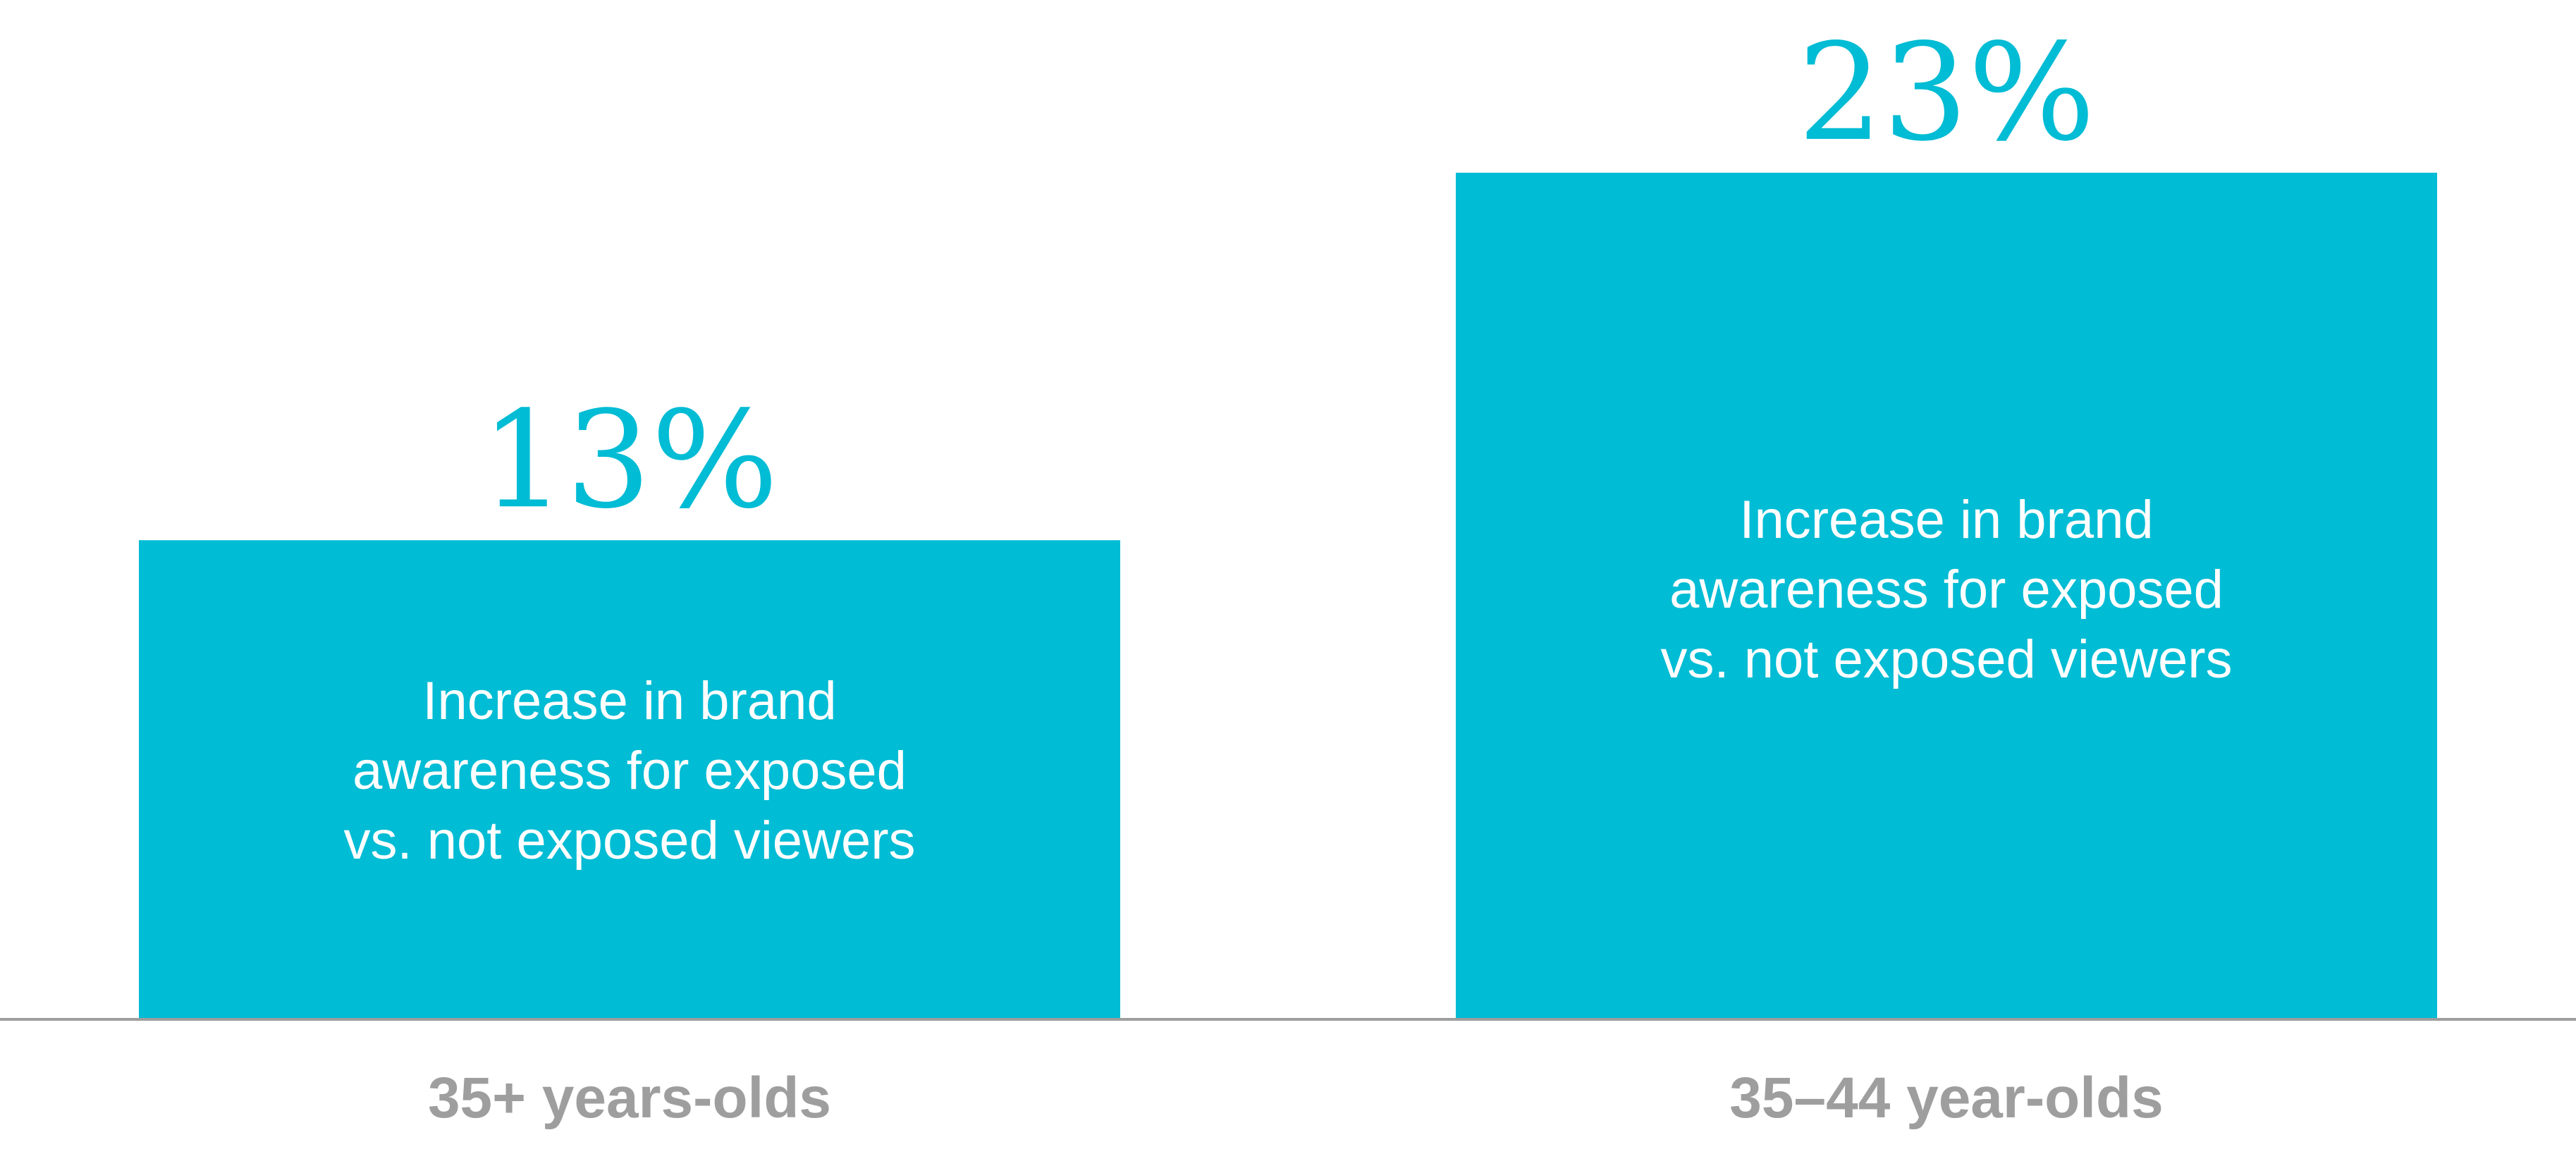  Describe the element at coordinates (1946, 1098) in the screenshot. I see `category-label-2: 35–44 year-olds` at that location.